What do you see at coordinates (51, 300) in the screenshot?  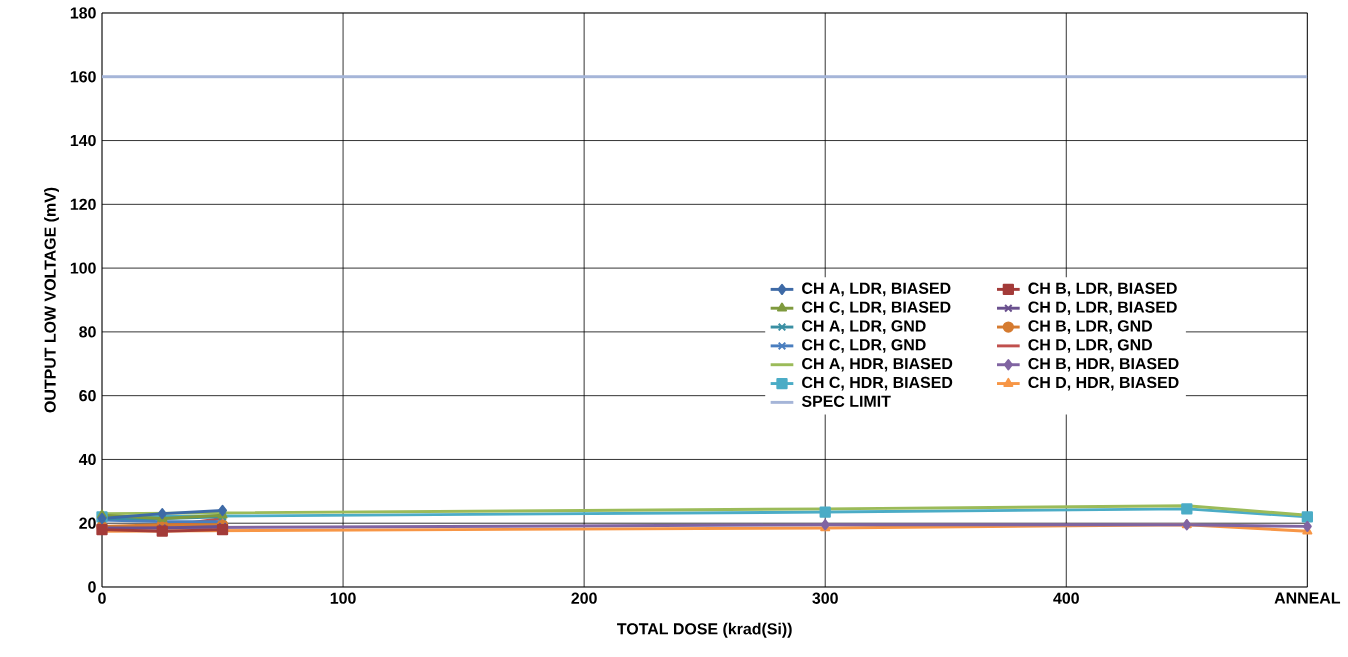 I see `y-axis-title: OUTPUT LOW VOLTAGE (mV)` at bounding box center [51, 300].